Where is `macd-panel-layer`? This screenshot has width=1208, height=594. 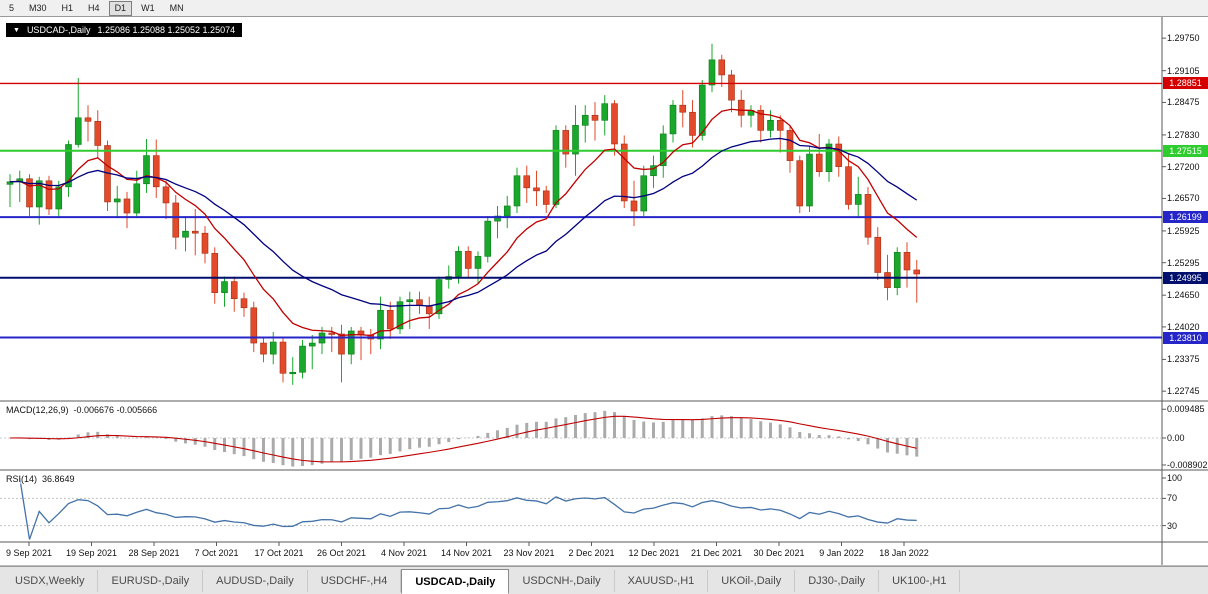 macd-panel-layer is located at coordinates (581, 438).